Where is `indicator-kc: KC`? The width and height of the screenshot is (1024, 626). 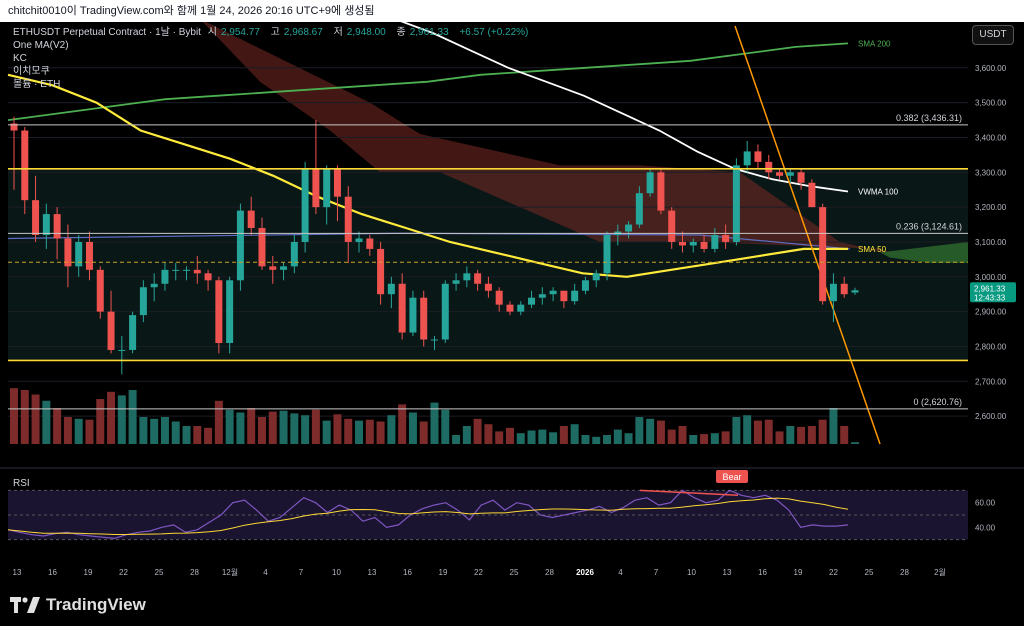
indicator-kc: KC is located at coordinates (20, 58).